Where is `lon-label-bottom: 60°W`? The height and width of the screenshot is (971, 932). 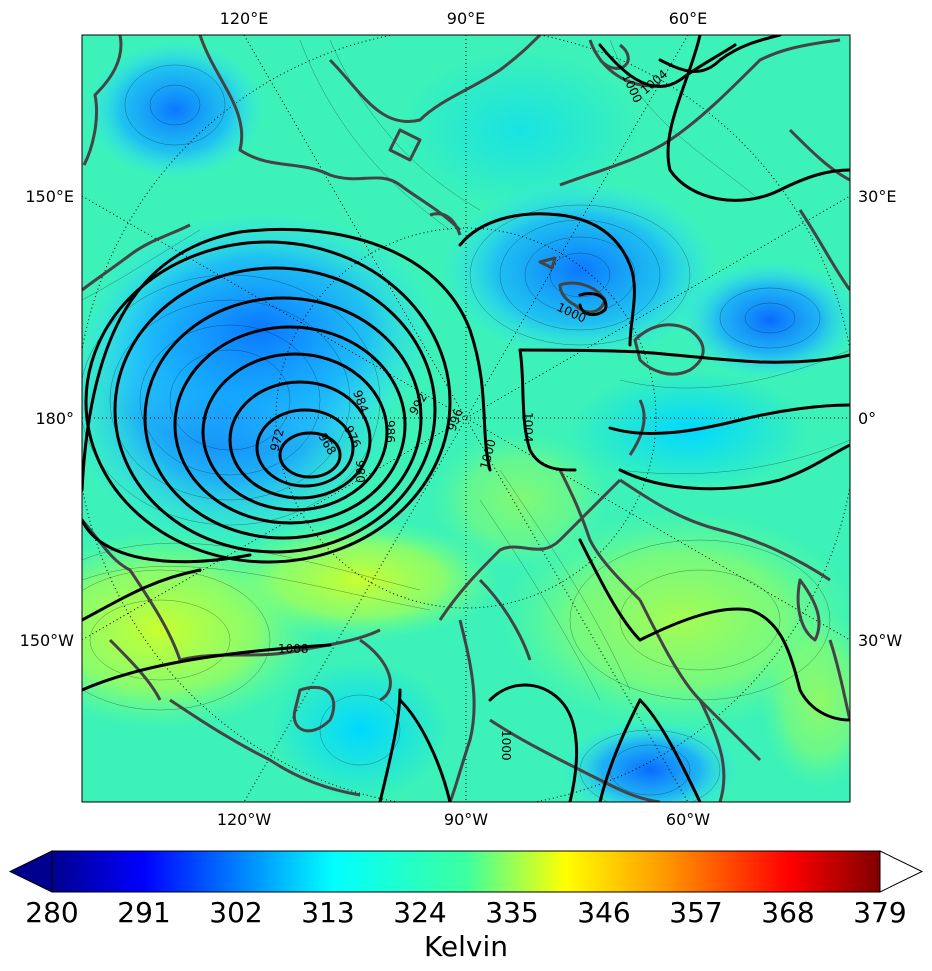 lon-label-bottom: 60°W is located at coordinates (688, 819).